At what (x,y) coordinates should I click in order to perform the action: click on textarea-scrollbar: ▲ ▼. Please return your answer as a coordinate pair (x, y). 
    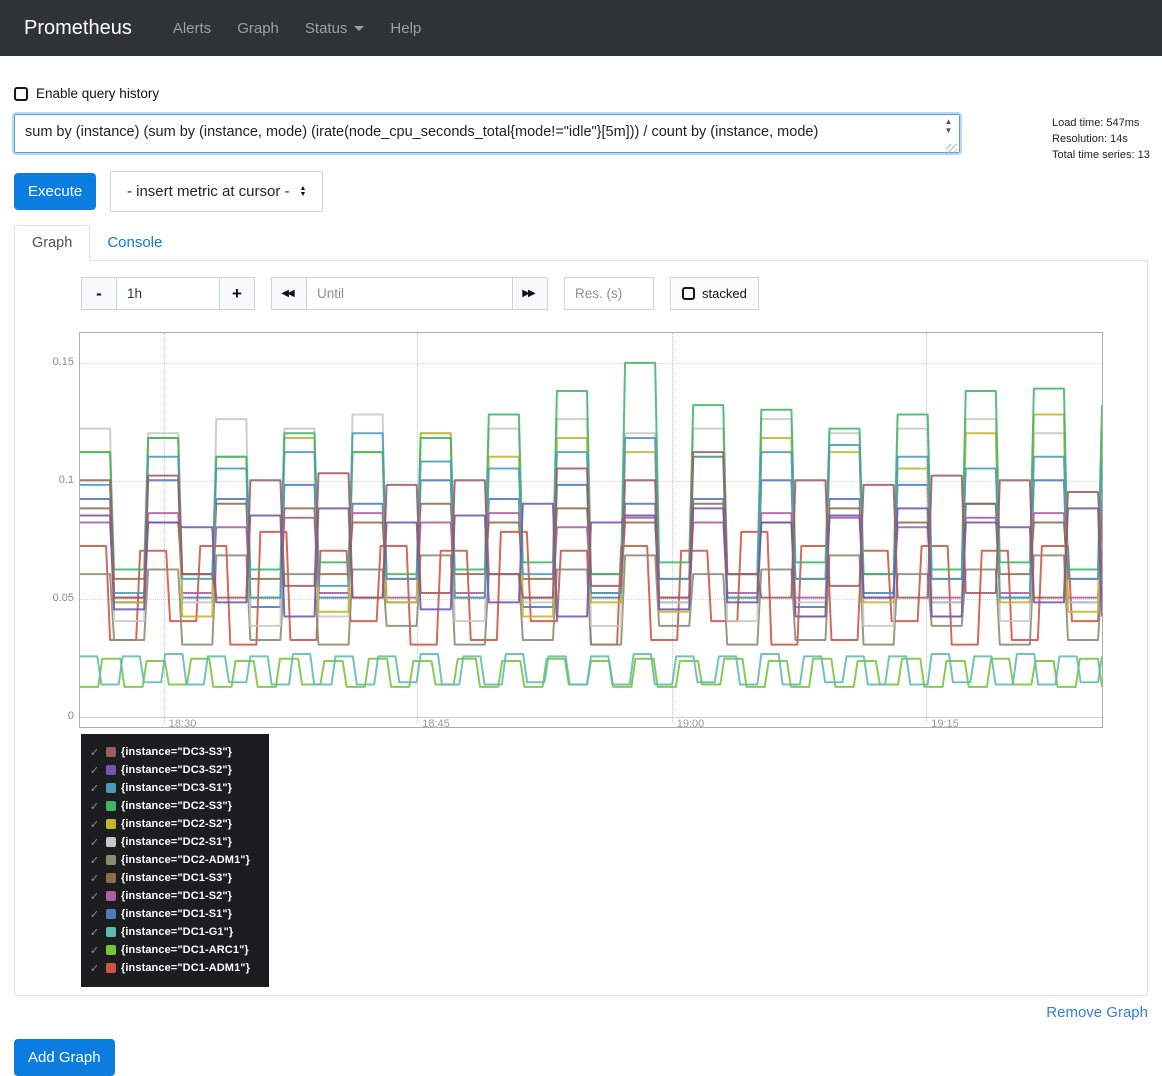
    Looking at the image, I should click on (948, 126).